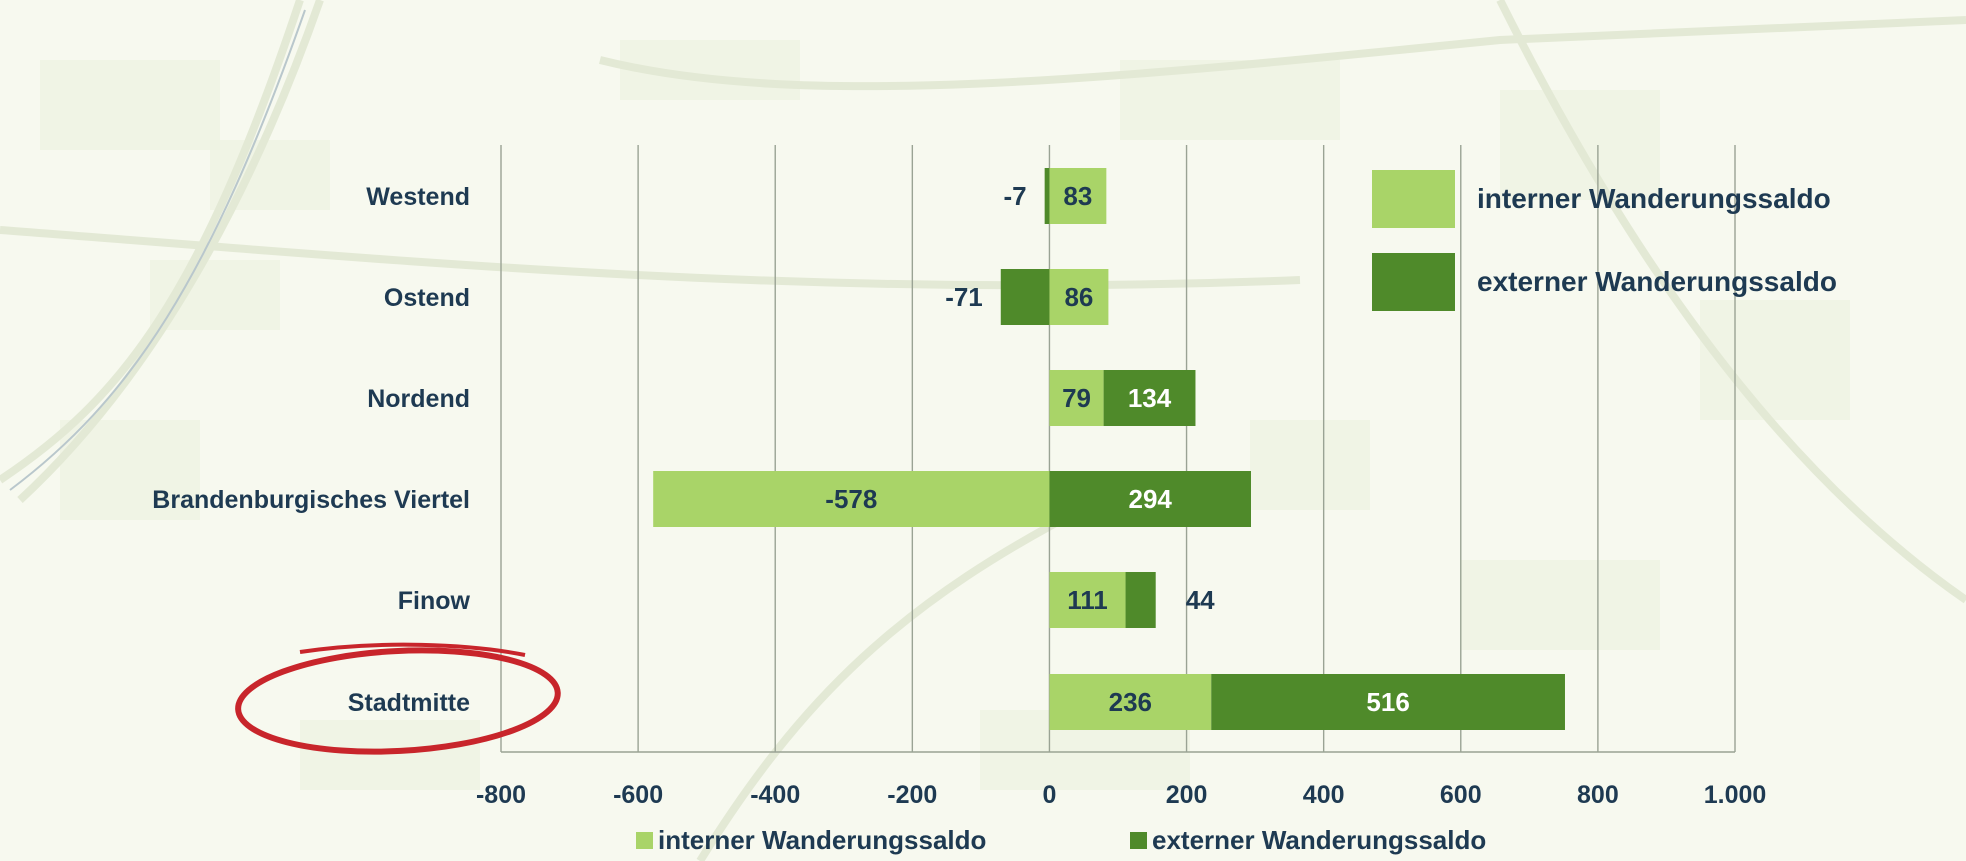  Describe the element at coordinates (501, 795) in the screenshot. I see `x-tick-label: -800` at that location.